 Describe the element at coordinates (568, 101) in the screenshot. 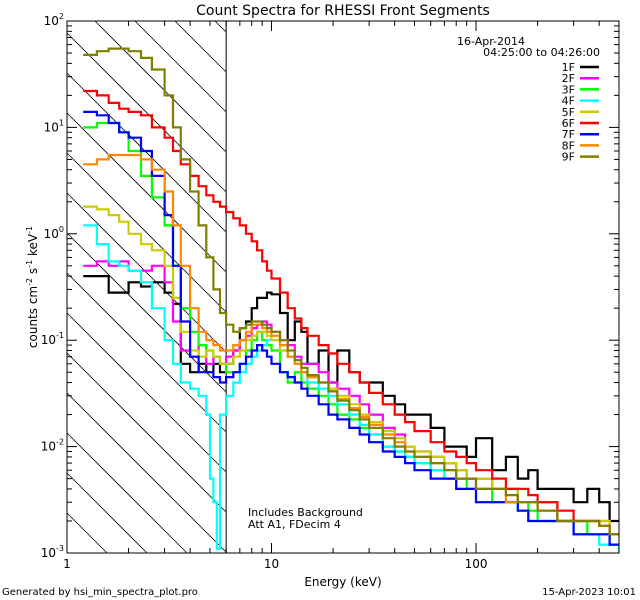

I see `legend-label-4F: 4F` at that location.